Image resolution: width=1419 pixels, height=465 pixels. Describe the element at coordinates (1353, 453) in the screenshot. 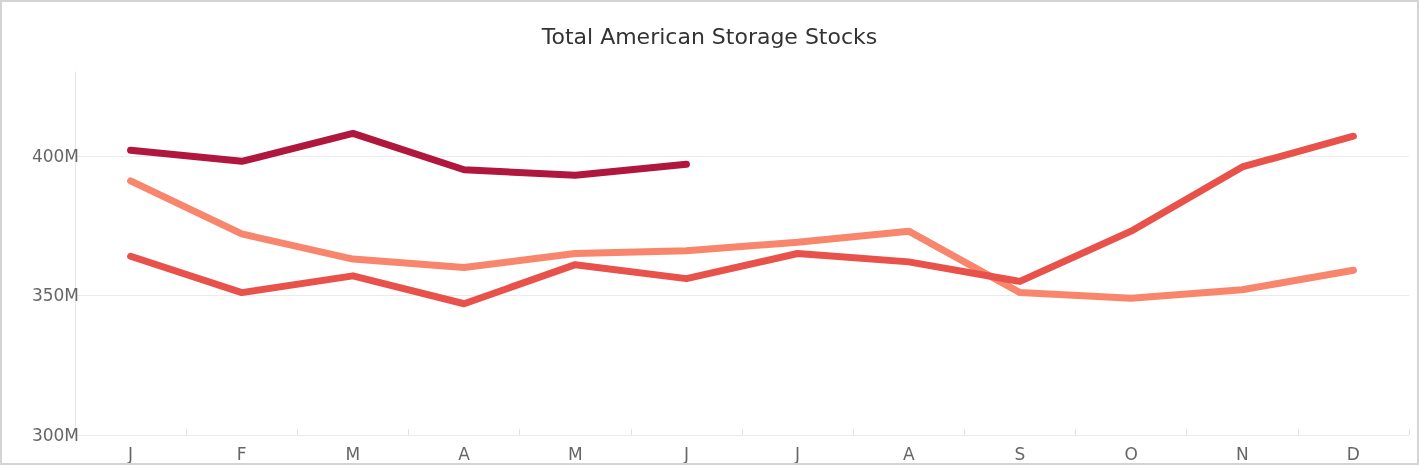

I see `x-tick-label: D` at that location.